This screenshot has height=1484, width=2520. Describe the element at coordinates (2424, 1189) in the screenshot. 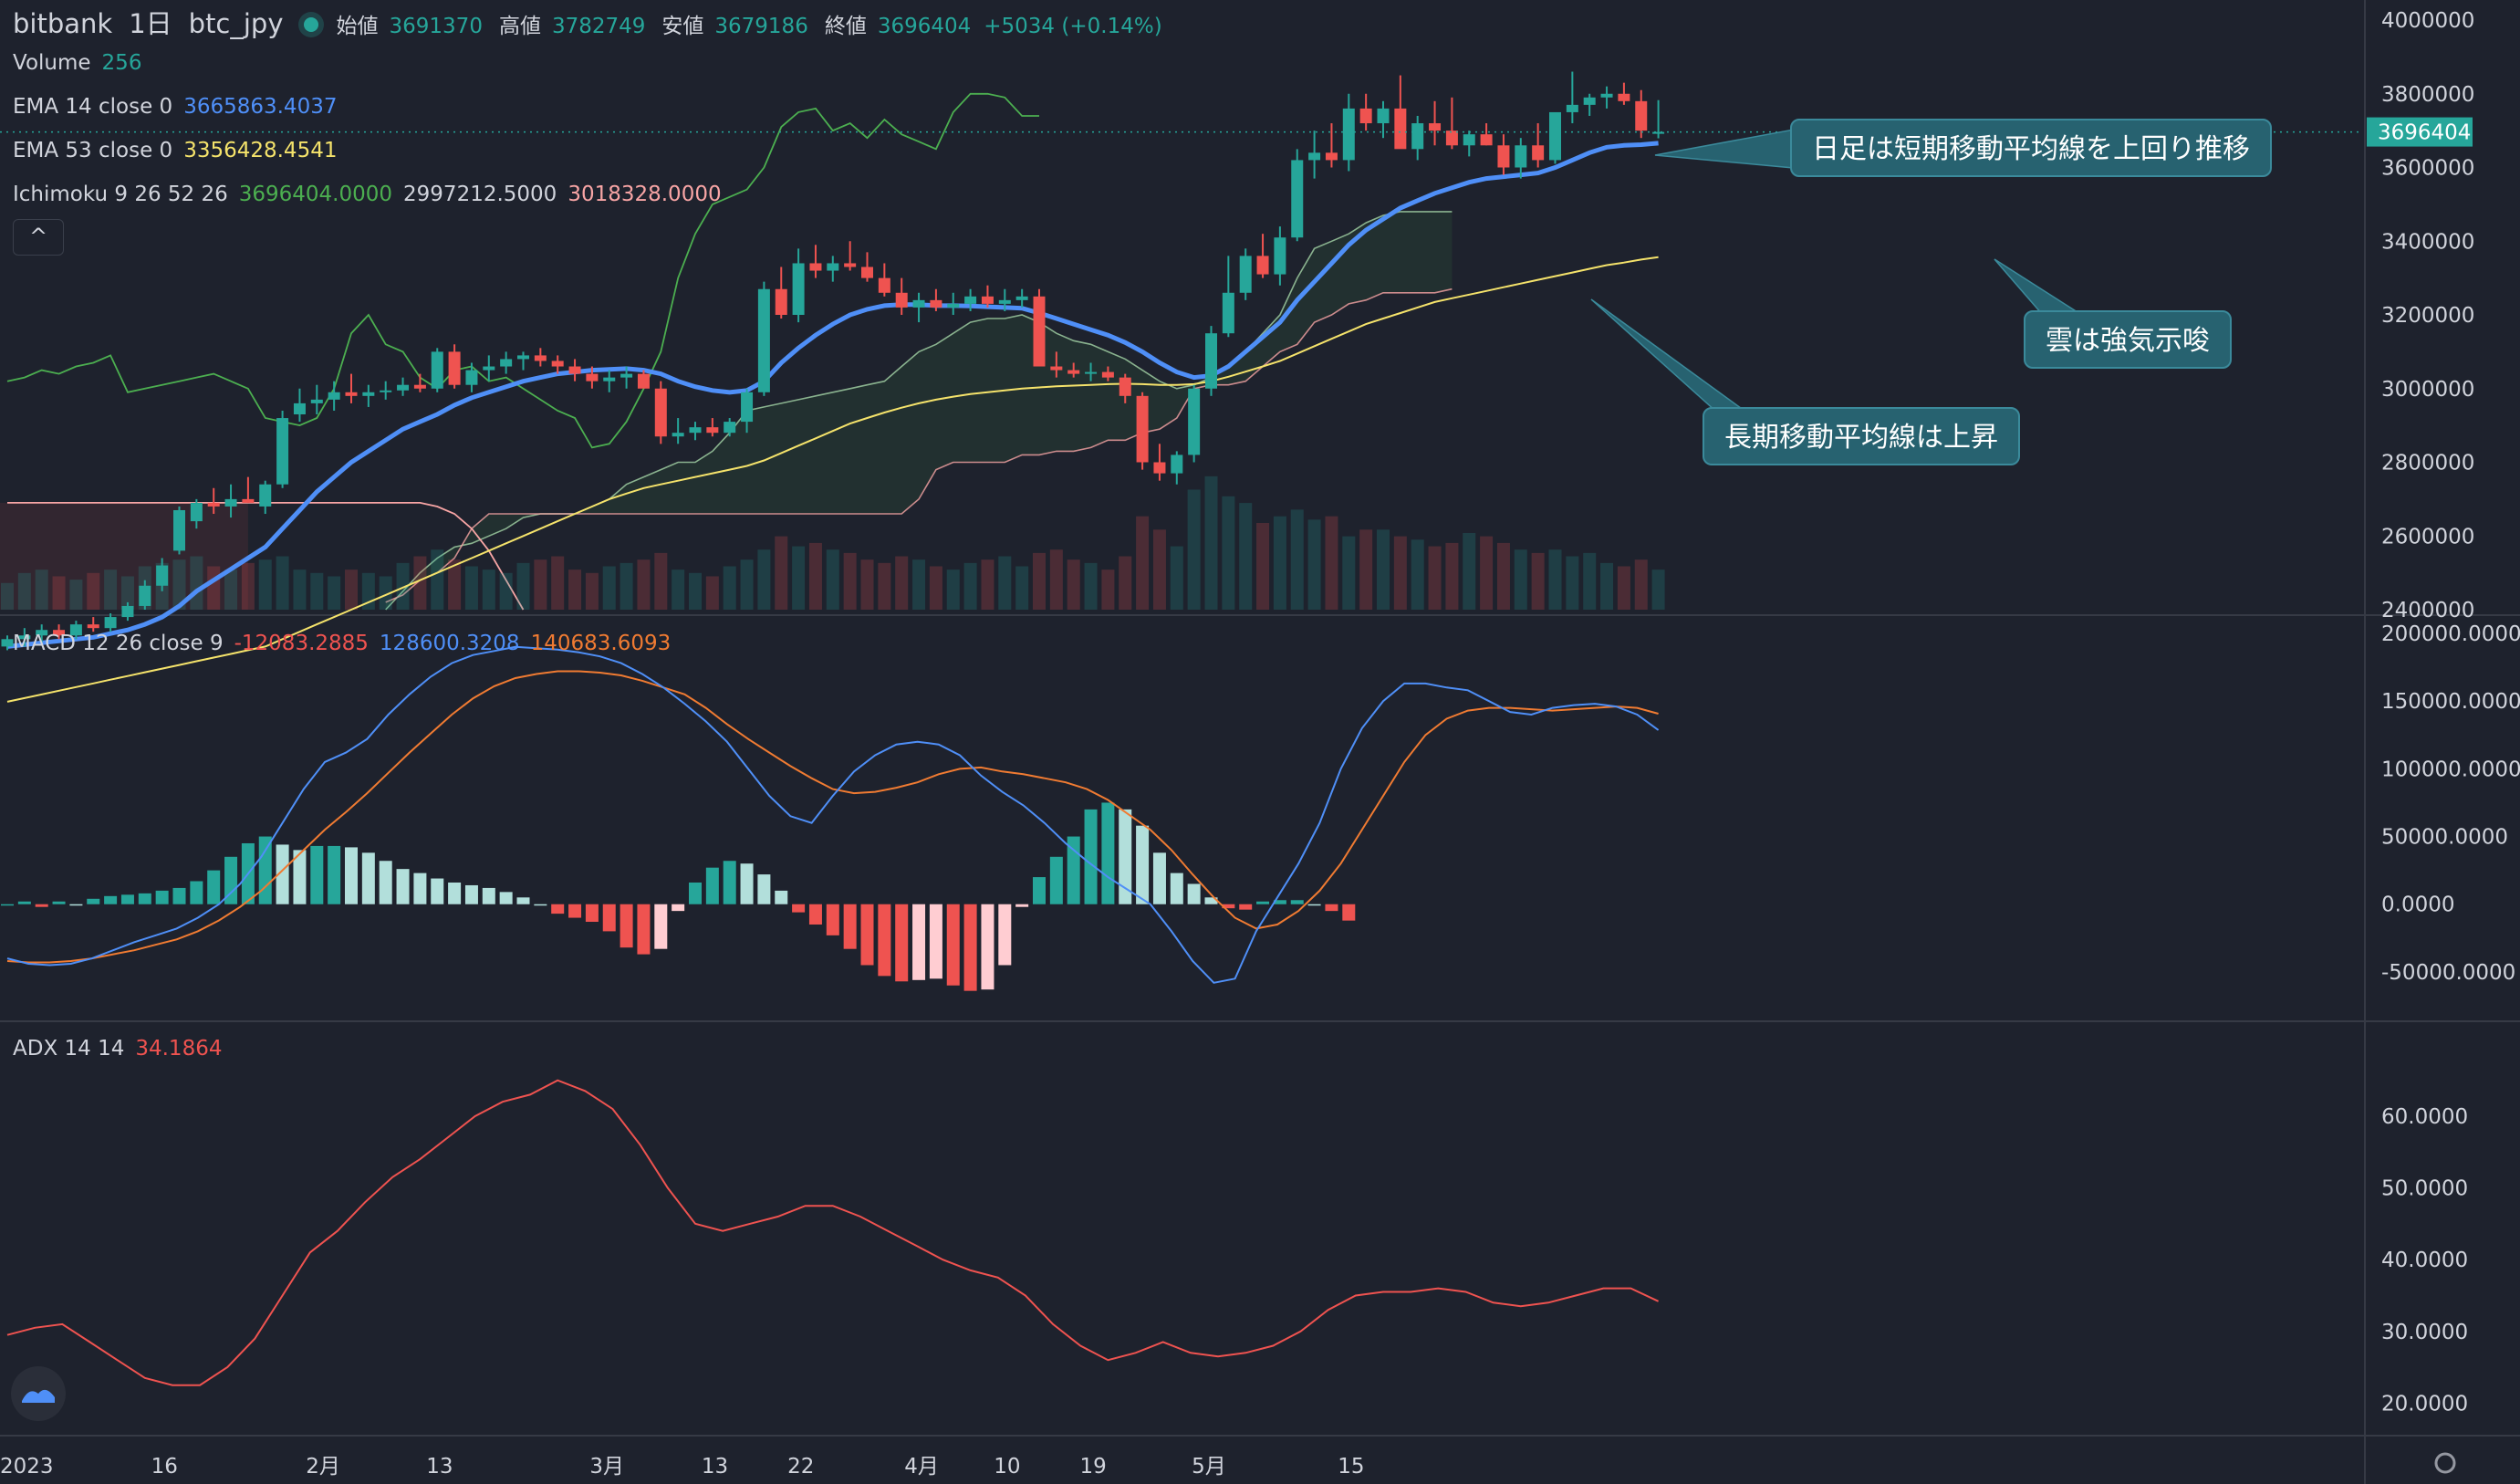

I see `adx-tick-label: 50.0000` at that location.